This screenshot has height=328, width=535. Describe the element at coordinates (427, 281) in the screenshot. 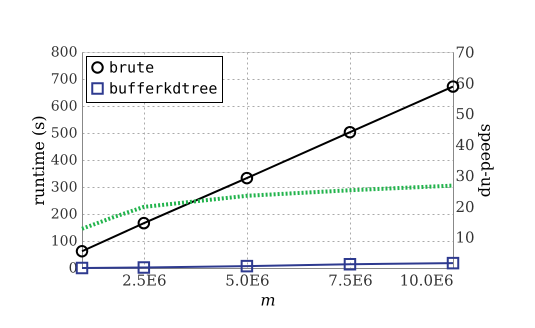

I see `x-tick-label: 10.0E6` at that location.